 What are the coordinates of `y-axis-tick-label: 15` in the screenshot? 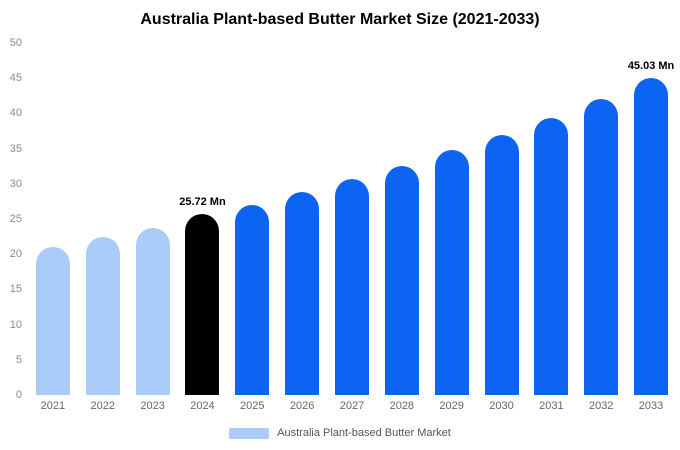 It's located at (15, 289).